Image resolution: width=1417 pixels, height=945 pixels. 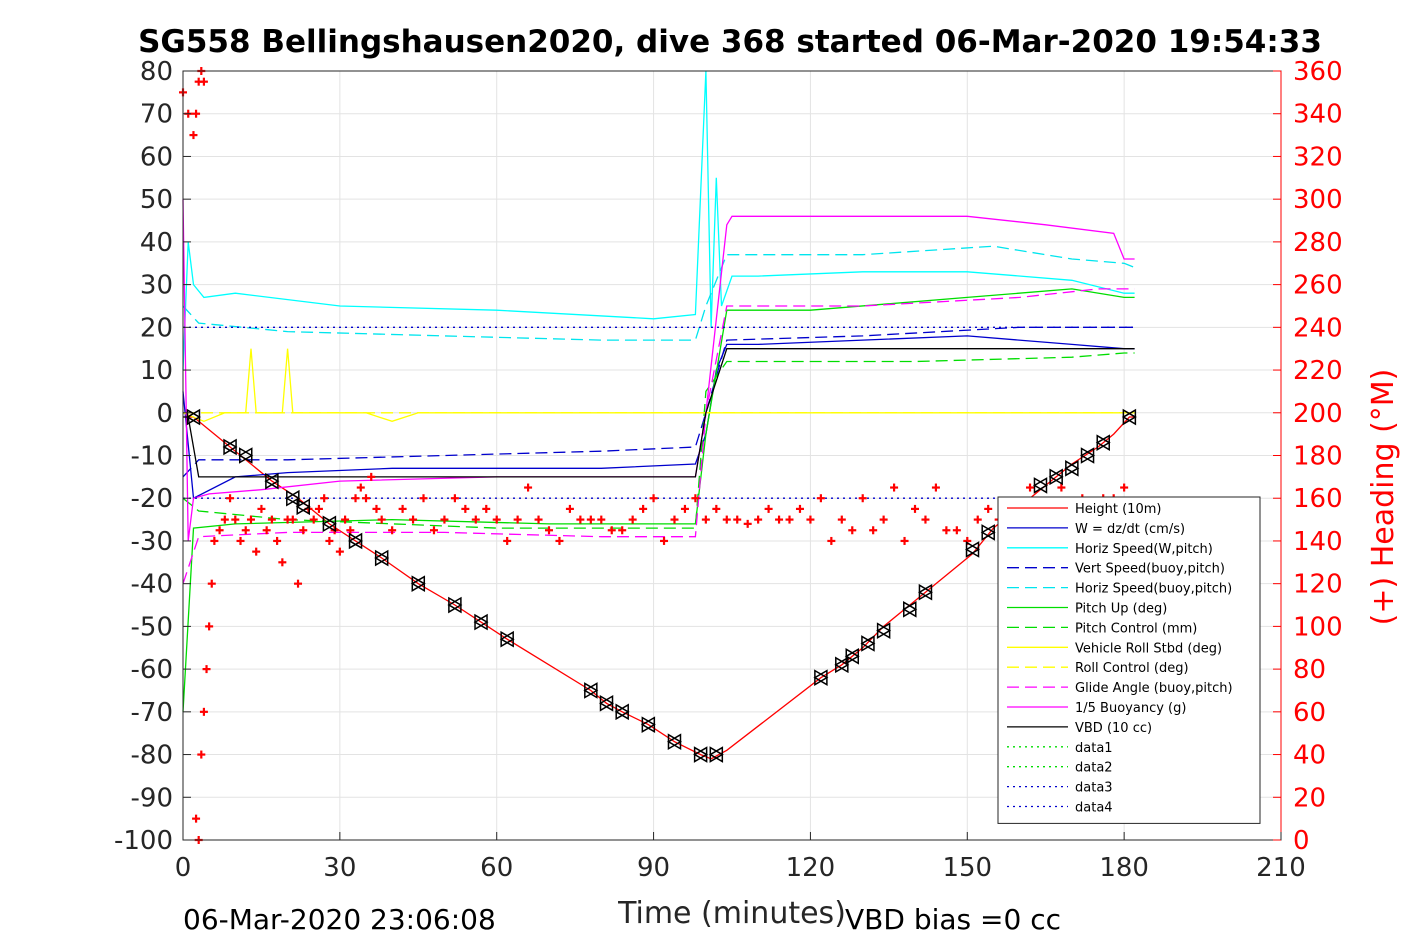 I want to click on x-tick-label: 90, so click(x=653, y=868).